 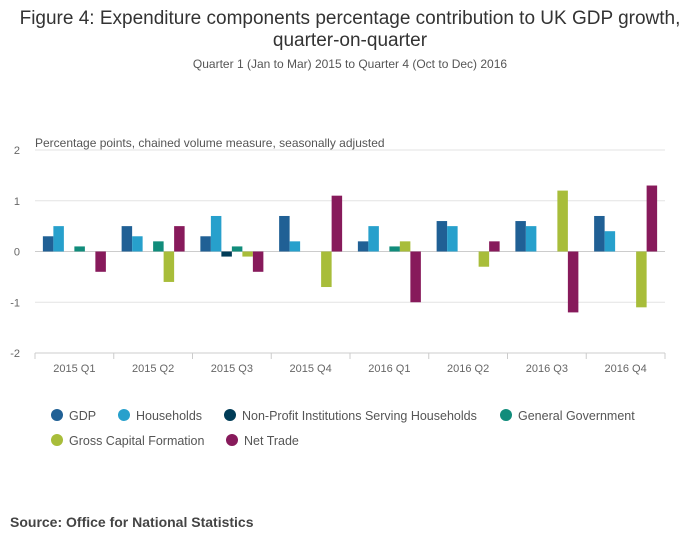 I want to click on y-tick-label: -1, so click(x=15, y=303).